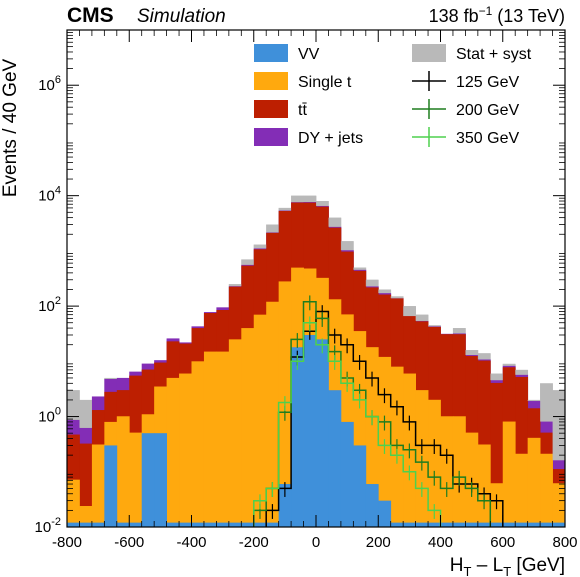 The height and width of the screenshot is (577, 580). Describe the element at coordinates (494, 54) in the screenshot. I see `legend-label: Stat + syst` at that location.